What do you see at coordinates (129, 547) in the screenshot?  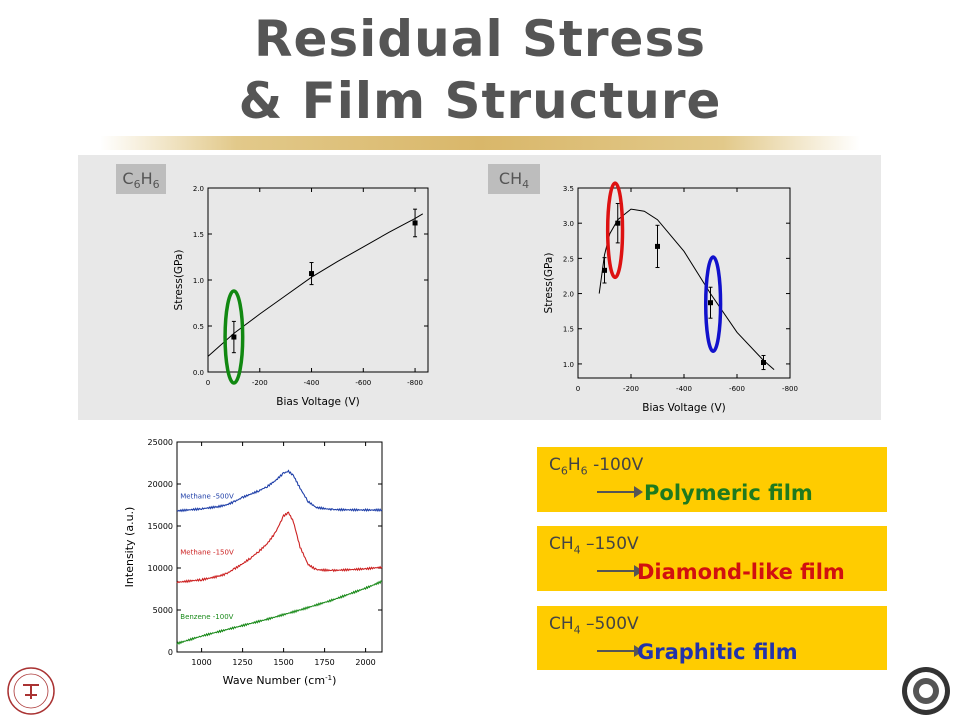 I see `y-axis-label: Intensity (a.u.)` at bounding box center [129, 547].